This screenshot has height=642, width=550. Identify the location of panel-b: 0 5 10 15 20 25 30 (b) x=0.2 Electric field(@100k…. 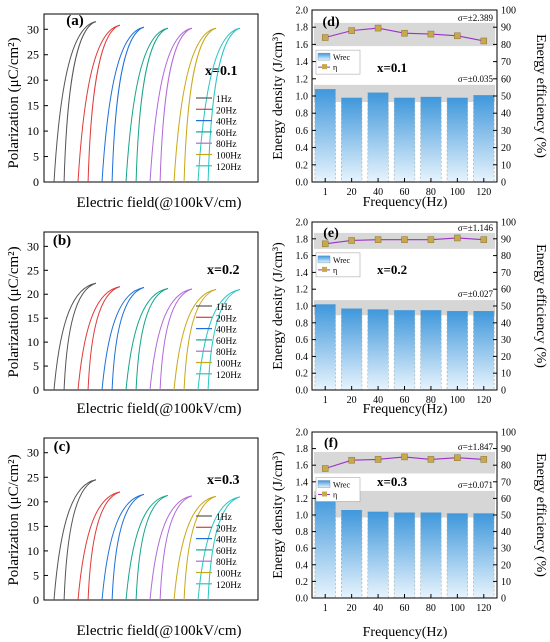
(132, 324).